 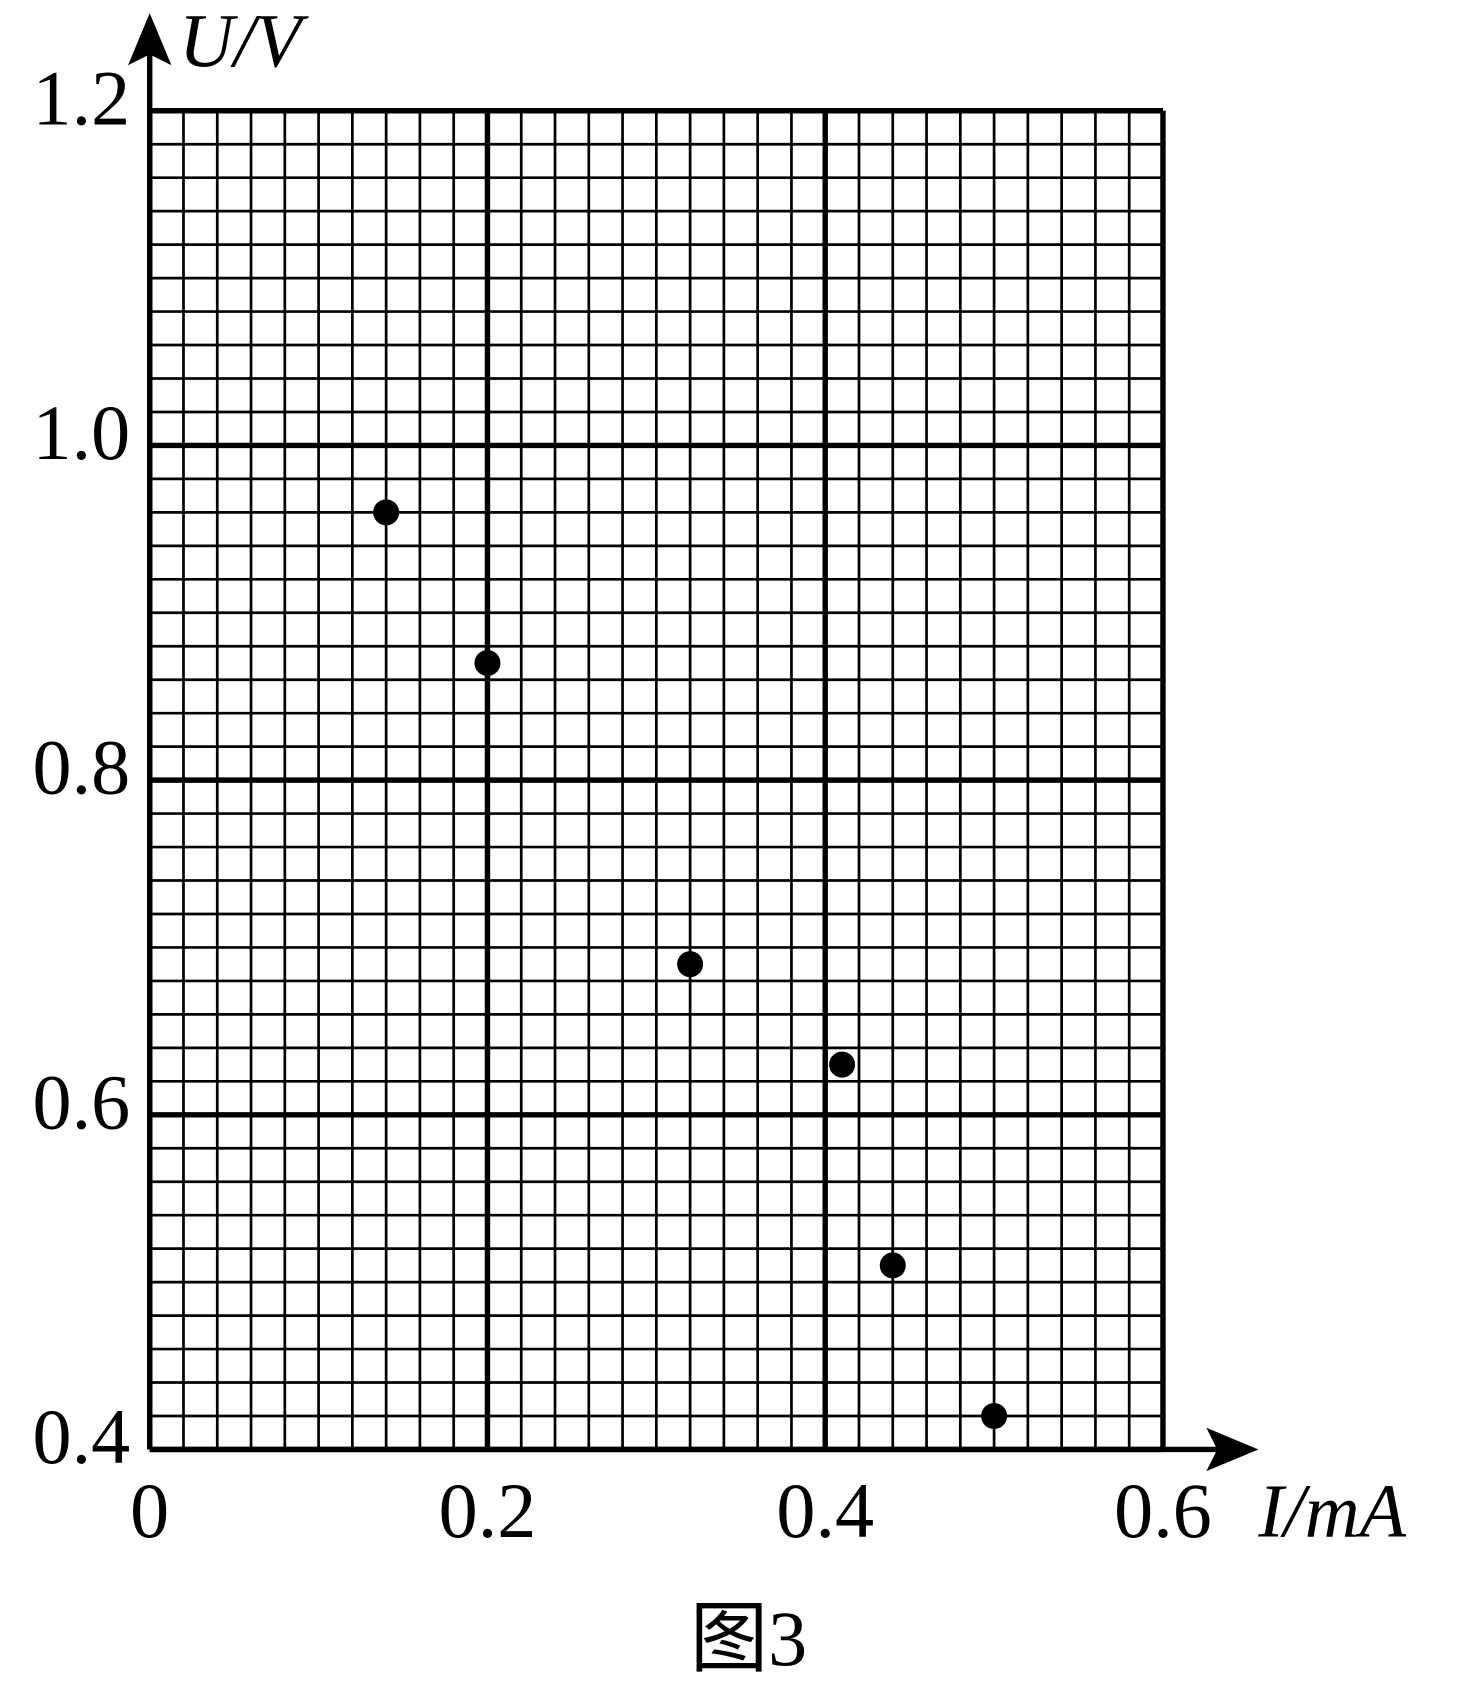 What do you see at coordinates (82, 1436) in the screenshot?
I see `y-tick-label: 0.4` at bounding box center [82, 1436].